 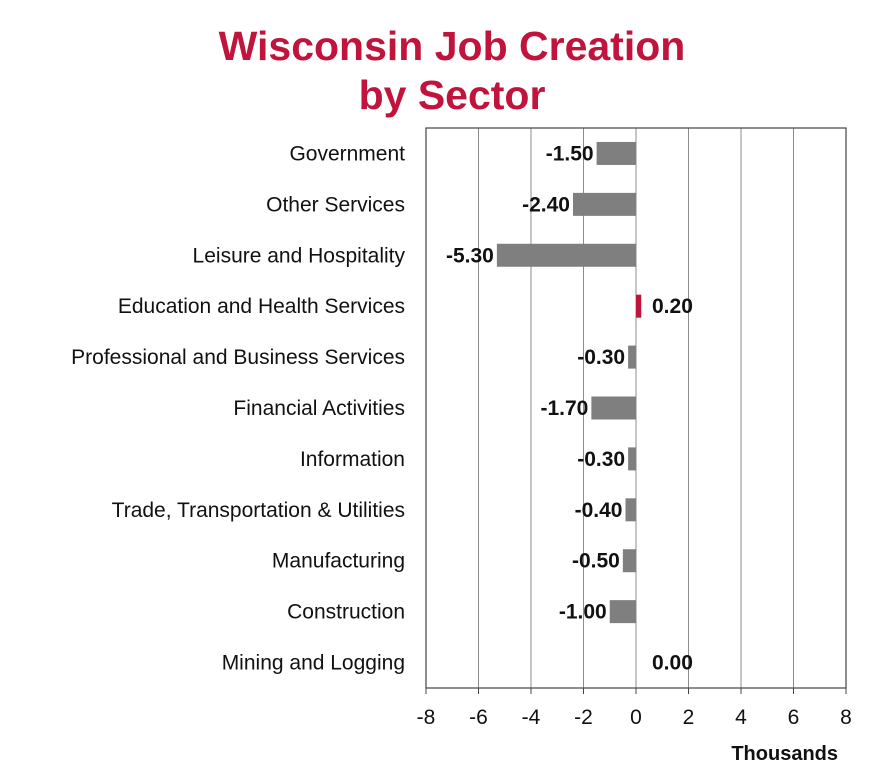 I want to click on chart-subtitle: by Sector, so click(x=452, y=95).